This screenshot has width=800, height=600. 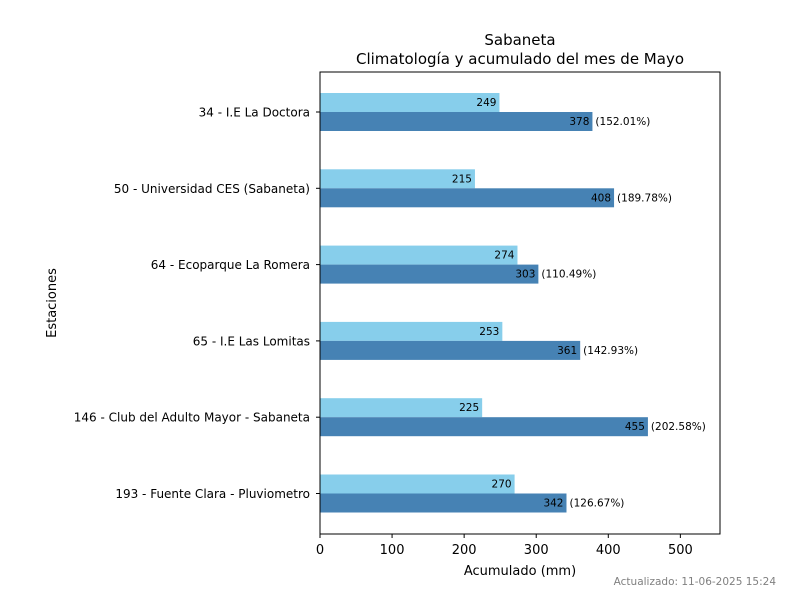 What do you see at coordinates (320, 550) in the screenshot?
I see `x-tick-label: 0` at bounding box center [320, 550].